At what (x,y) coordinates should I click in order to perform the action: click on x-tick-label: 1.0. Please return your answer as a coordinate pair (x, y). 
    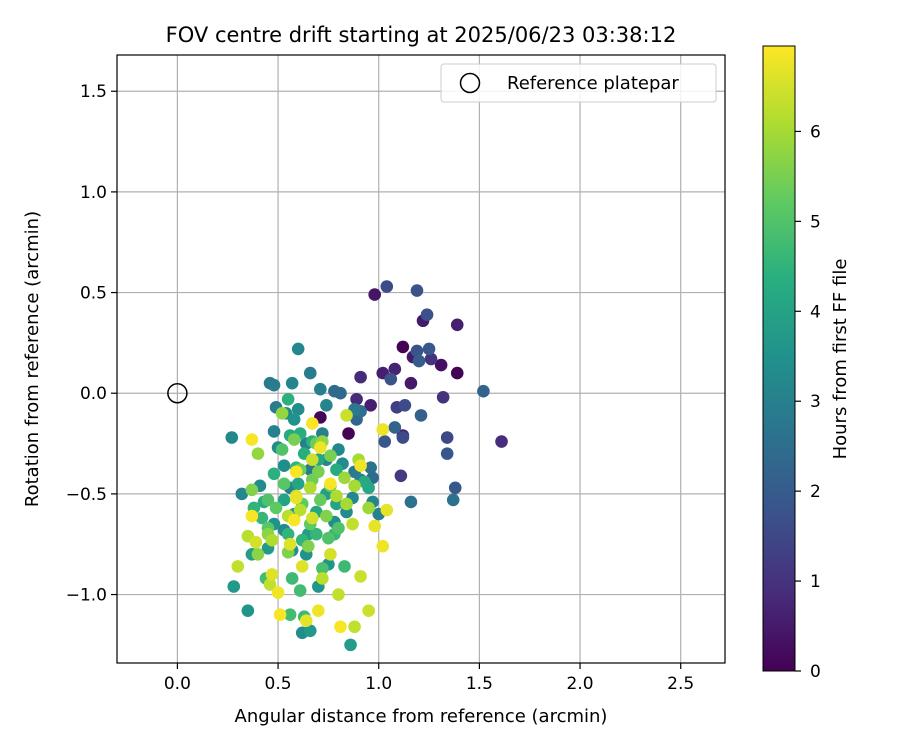
    Looking at the image, I should click on (378, 684).